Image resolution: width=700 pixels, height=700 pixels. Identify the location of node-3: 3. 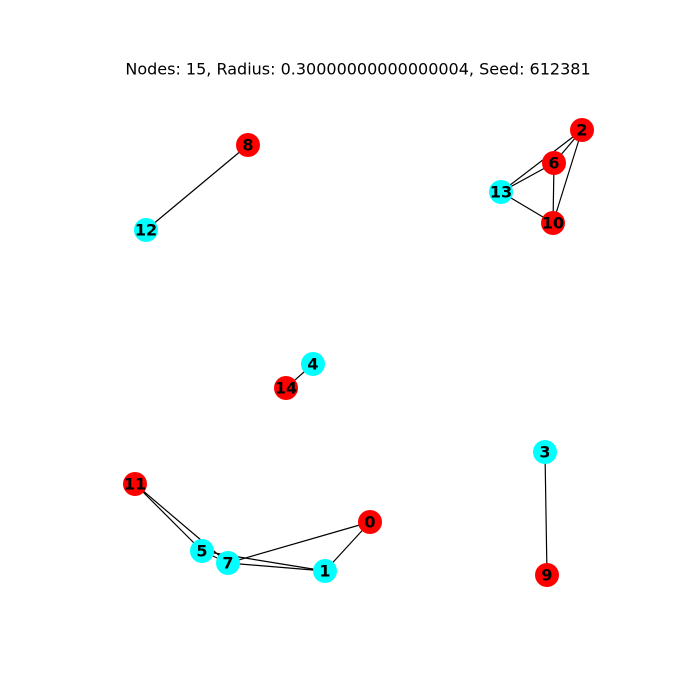
(545, 452).